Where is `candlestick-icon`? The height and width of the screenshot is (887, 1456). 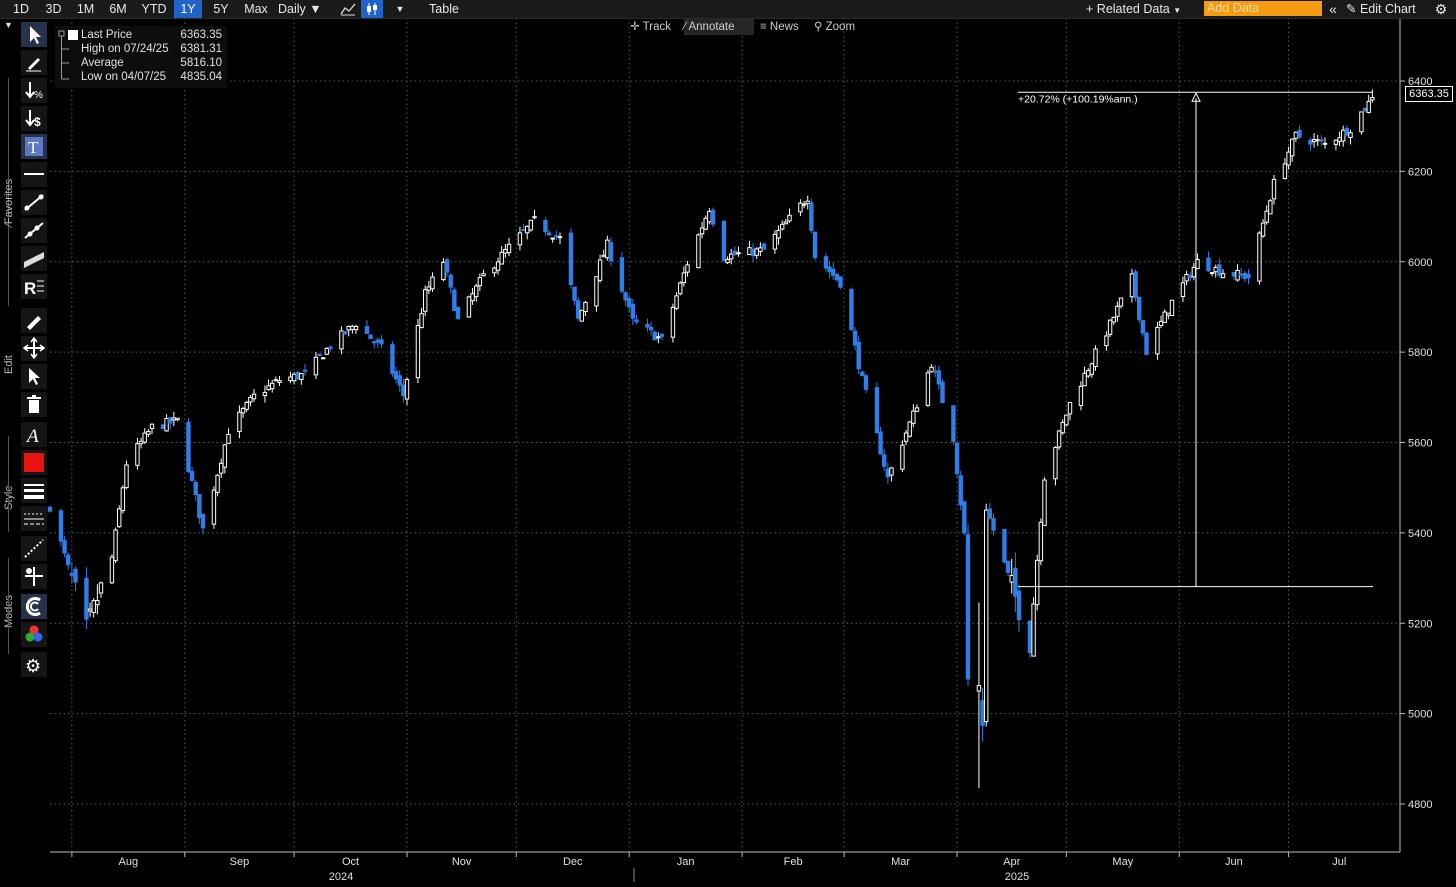 candlestick-icon is located at coordinates (372, 9).